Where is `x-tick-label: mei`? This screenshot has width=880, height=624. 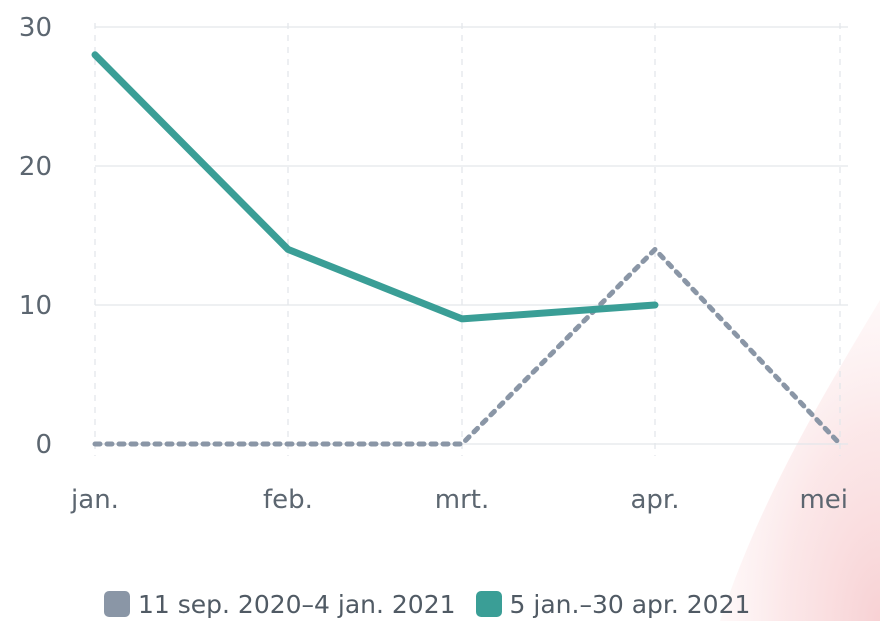 x-tick-label: mei is located at coordinates (823, 500).